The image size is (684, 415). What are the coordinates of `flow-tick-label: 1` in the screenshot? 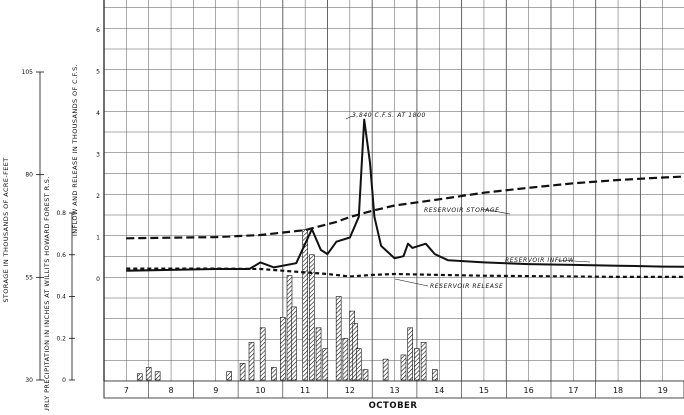 It's located at (98, 238).